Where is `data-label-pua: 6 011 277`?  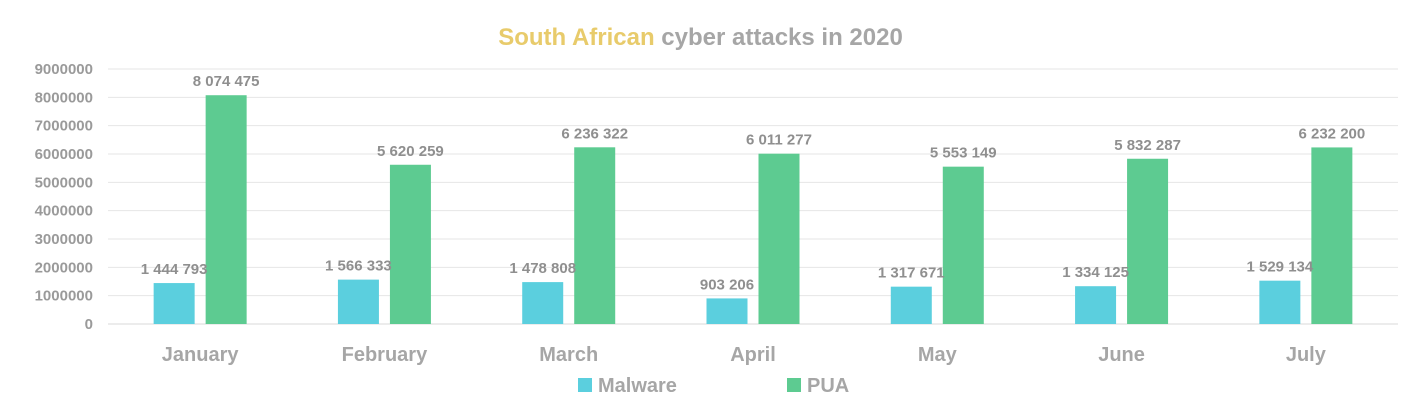
data-label-pua: 6 011 277 is located at coordinates (779, 140).